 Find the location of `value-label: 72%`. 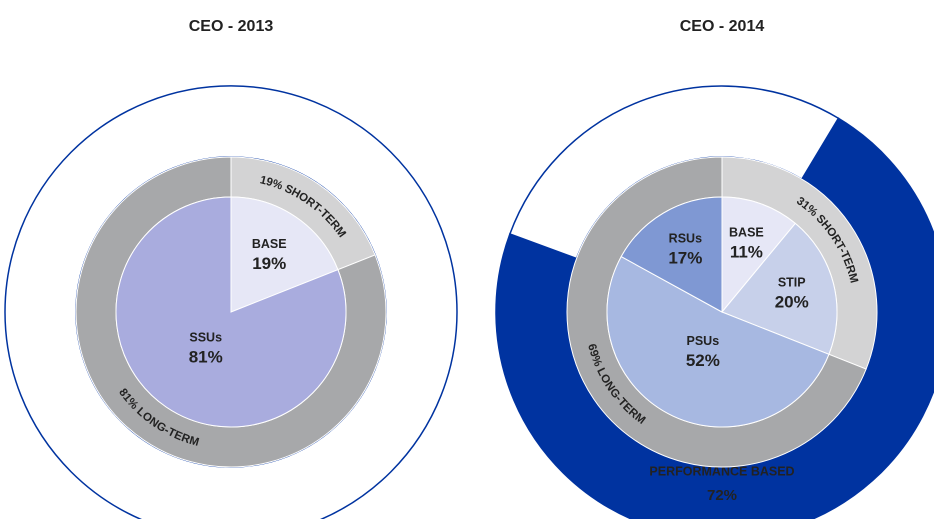

value-label: 72% is located at coordinates (722, 495).